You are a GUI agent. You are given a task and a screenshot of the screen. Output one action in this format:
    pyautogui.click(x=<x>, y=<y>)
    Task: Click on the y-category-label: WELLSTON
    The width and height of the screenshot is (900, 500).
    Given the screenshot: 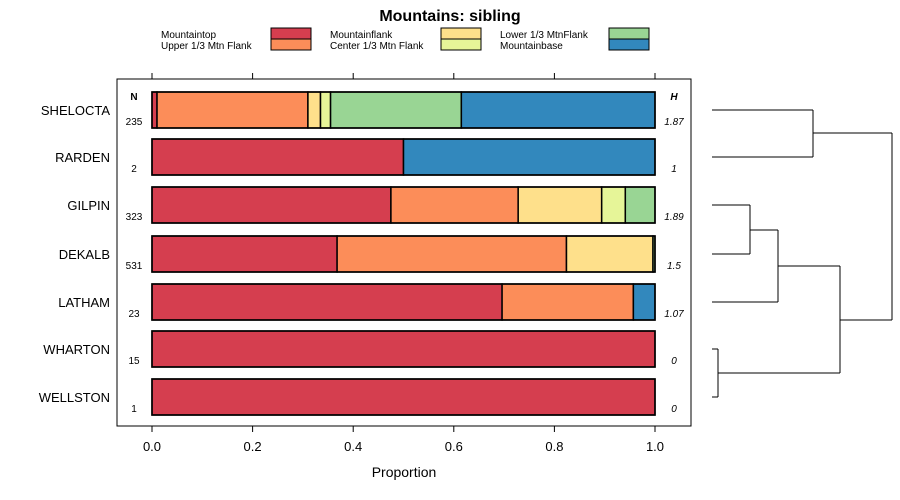 What is the action you would take?
    pyautogui.click(x=74, y=397)
    